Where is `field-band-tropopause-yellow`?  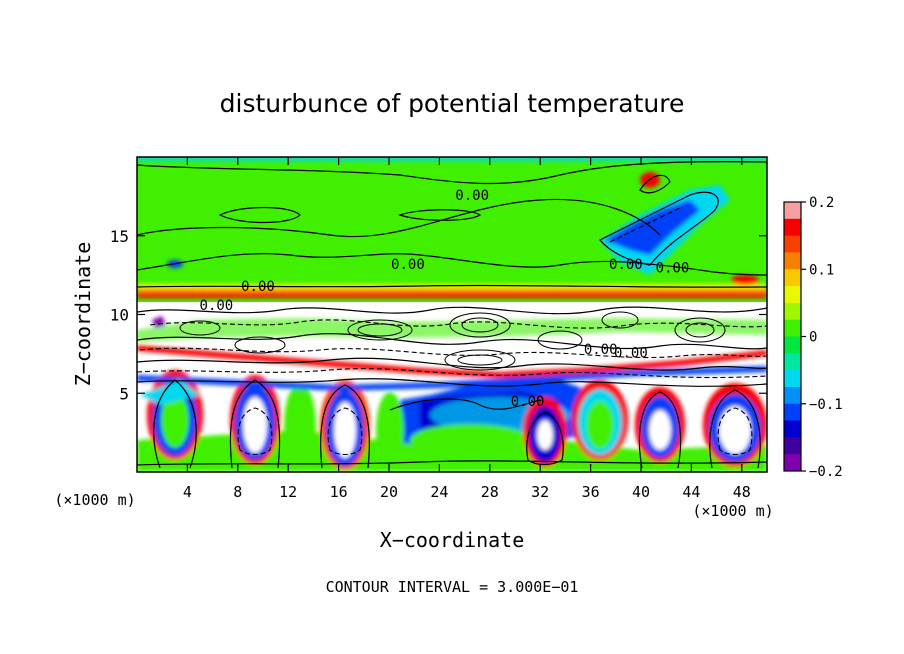 field-band-tropopause-yellow is located at coordinates (452, 286).